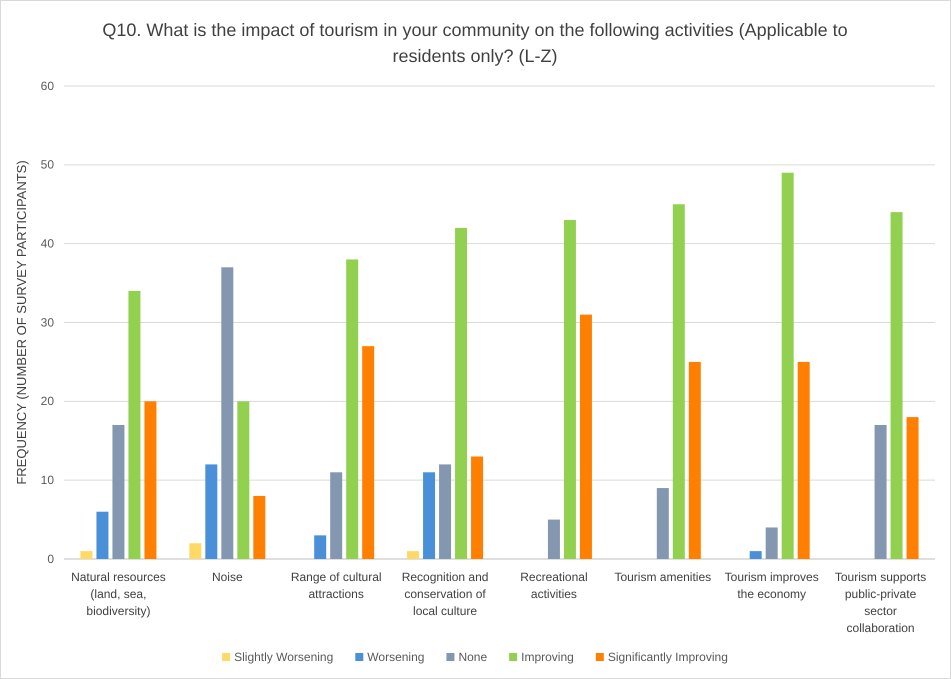  What do you see at coordinates (47, 85) in the screenshot?
I see `y-tick-label: 60` at bounding box center [47, 85].